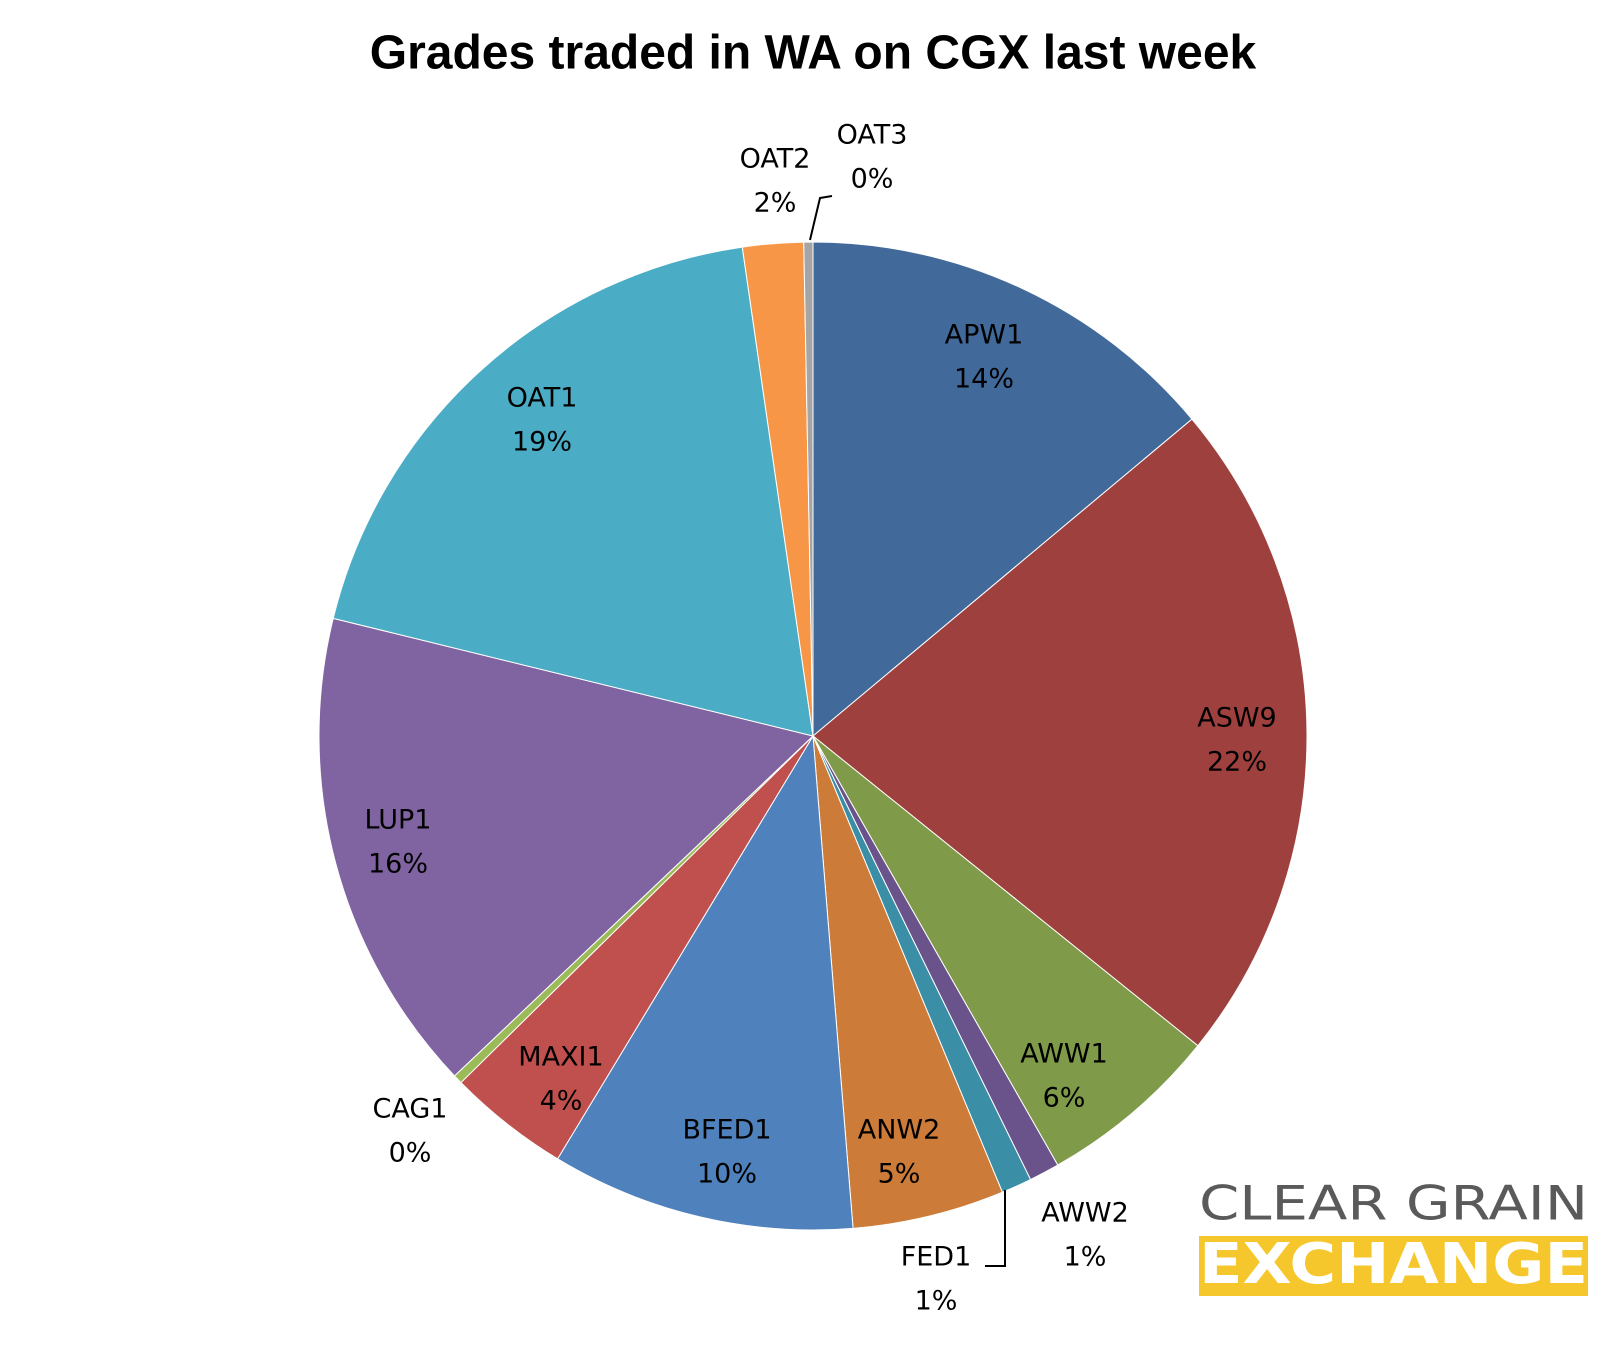  I want to click on slice-value-label: 4%, so click(561, 1101).